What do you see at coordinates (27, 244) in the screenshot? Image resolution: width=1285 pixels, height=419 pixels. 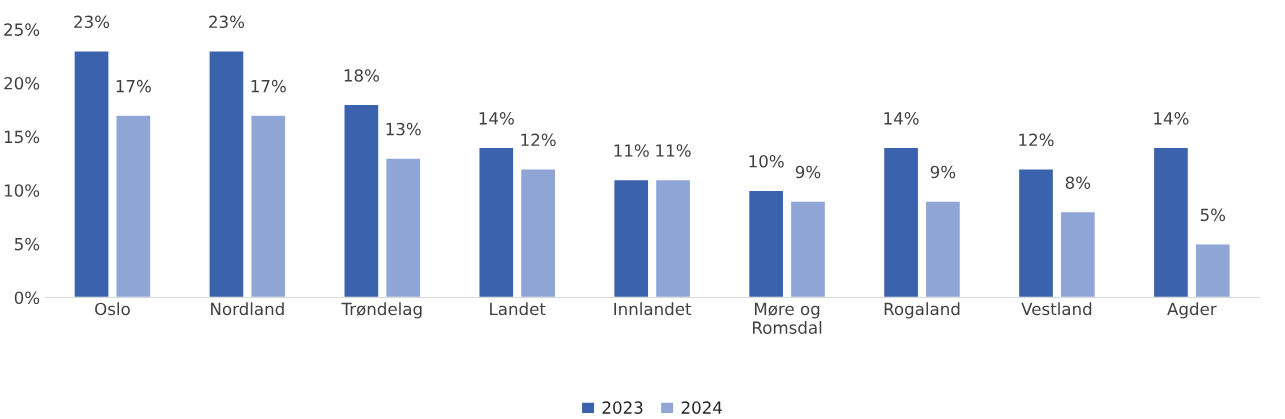 I see `y-tick-label: 5%` at bounding box center [27, 244].